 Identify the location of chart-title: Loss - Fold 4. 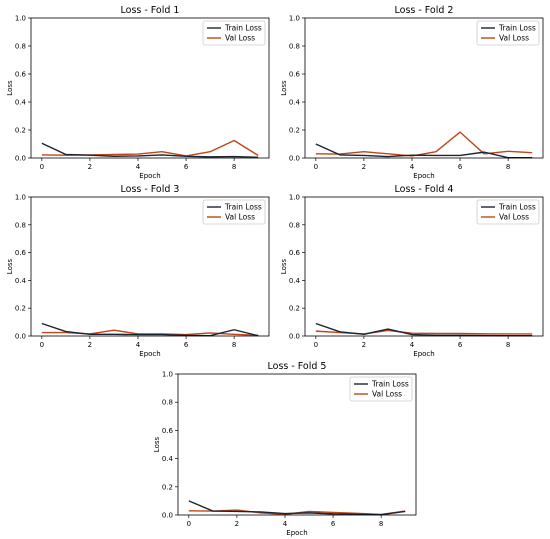
(424, 189).